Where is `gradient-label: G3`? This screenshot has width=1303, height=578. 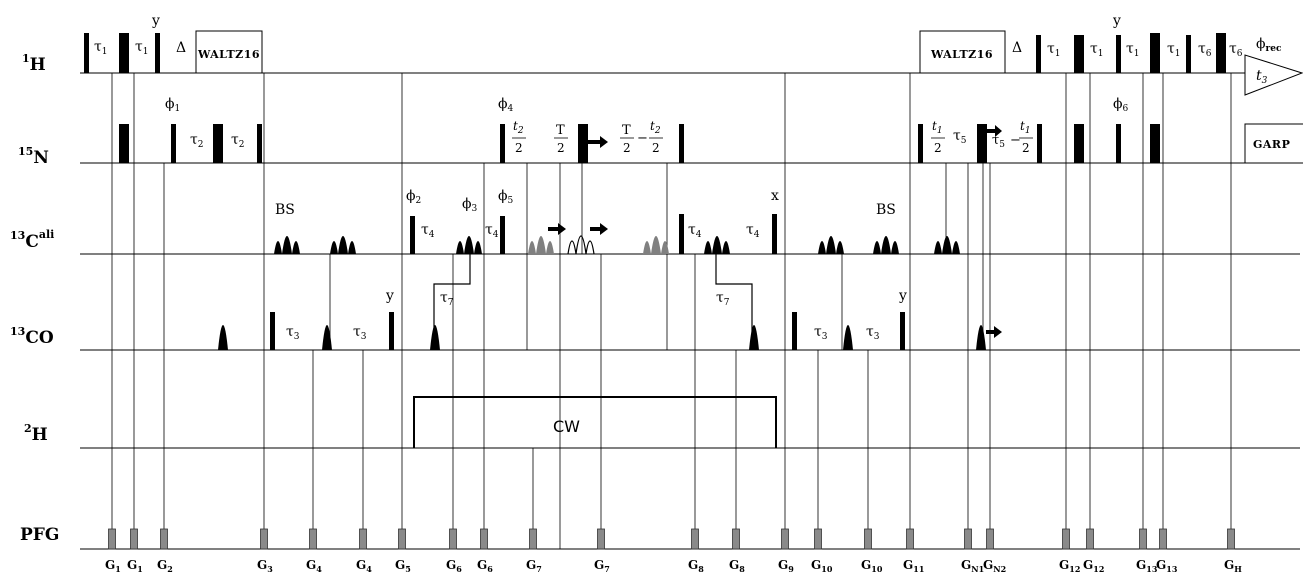
gradient-label: G3 is located at coordinates (265, 566).